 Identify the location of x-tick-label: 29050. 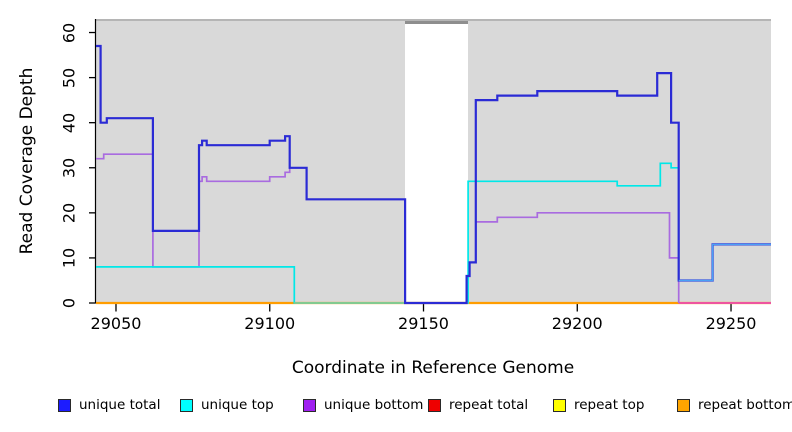
(116, 323).